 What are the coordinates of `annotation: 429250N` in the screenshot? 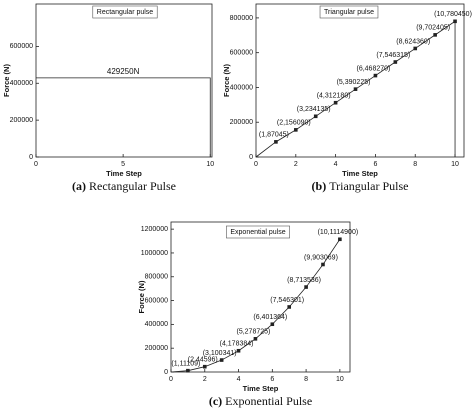 It's located at (123, 71).